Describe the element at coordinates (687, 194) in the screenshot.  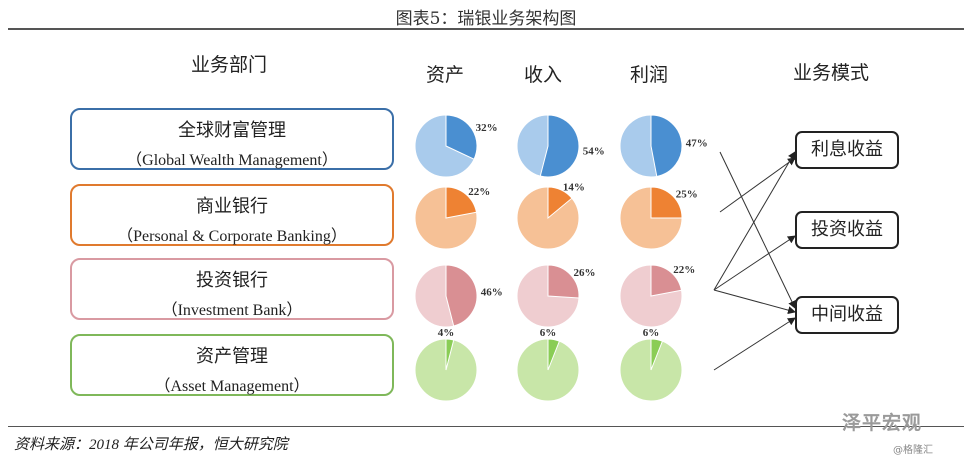
I see `pie-label: 25%` at that location.